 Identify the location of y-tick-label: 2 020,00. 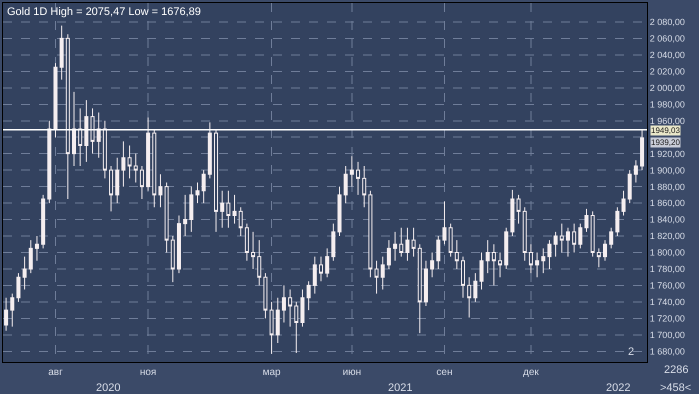
(667, 71).